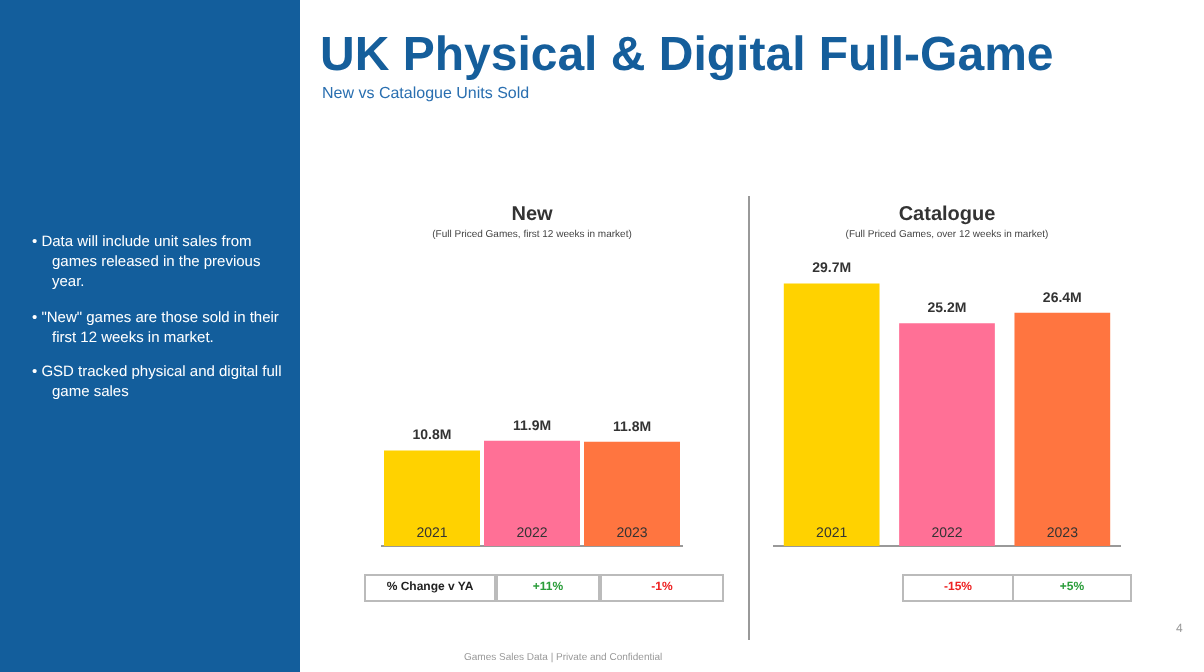 The image size is (1204, 672). I want to click on chart-title: Catalogue, so click(947, 214).